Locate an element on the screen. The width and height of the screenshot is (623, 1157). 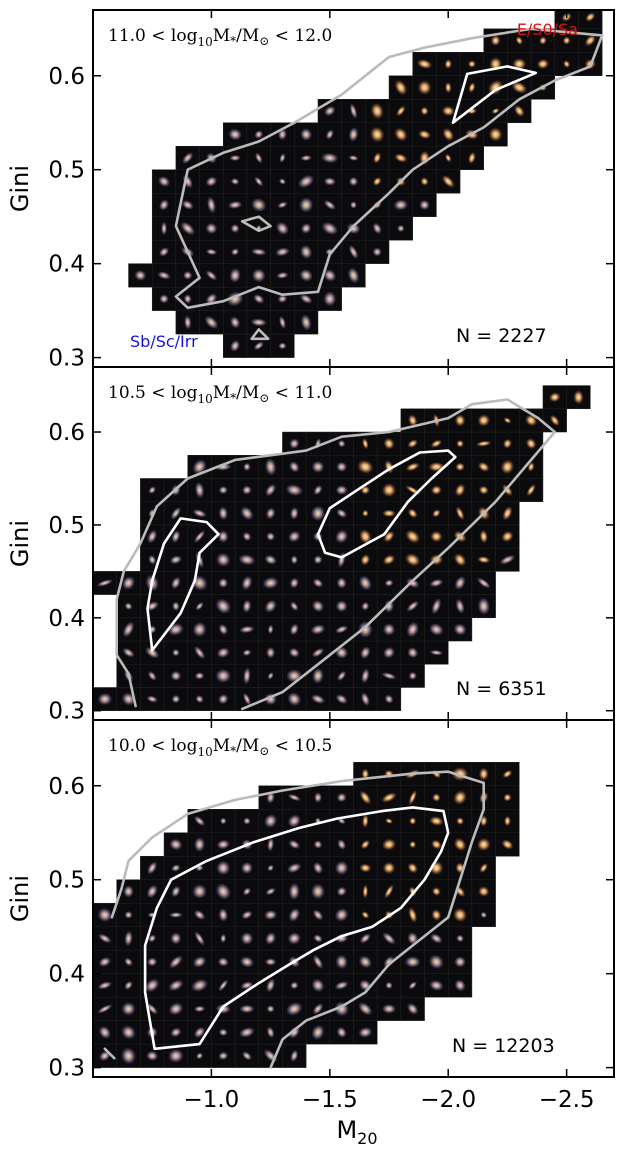
mass-range-label: 11.0 < log10M*/M⊙ < 12.0 is located at coordinates (220, 37).